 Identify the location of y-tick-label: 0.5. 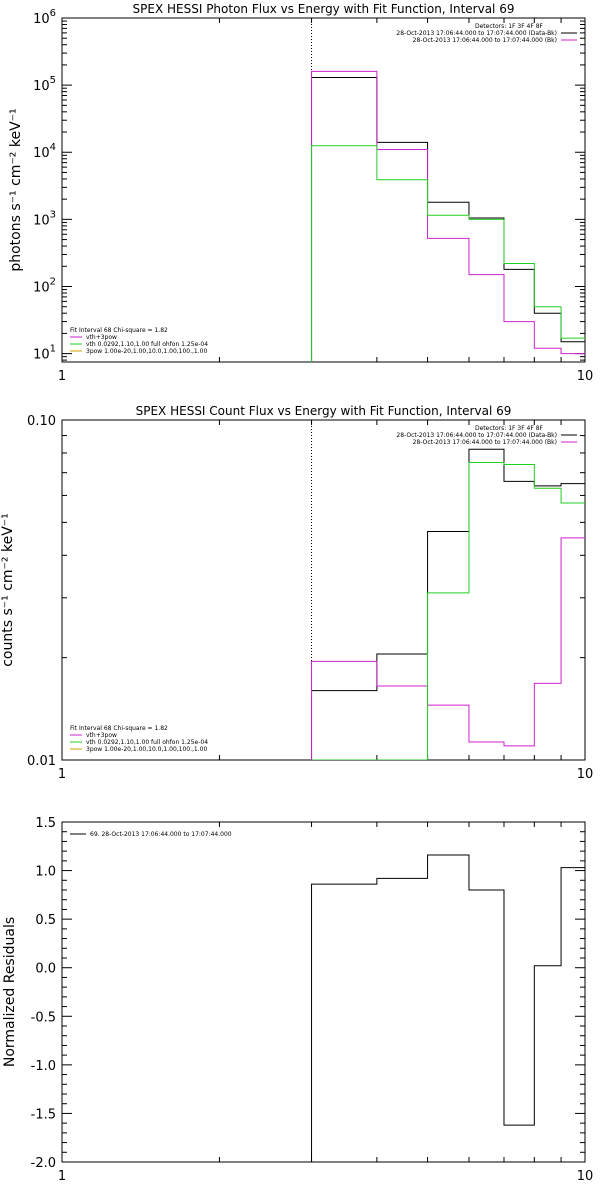
(45, 920).